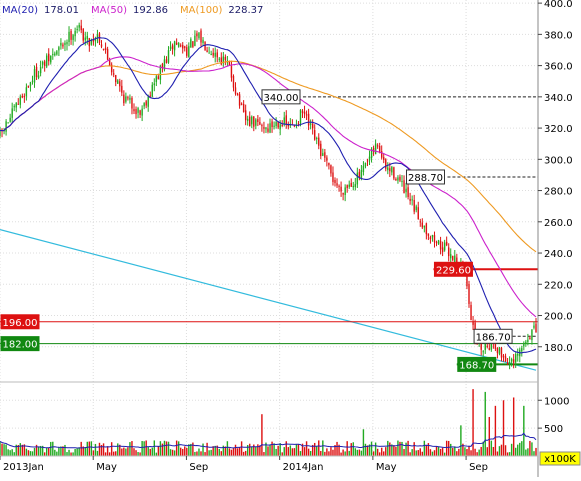  Describe the element at coordinates (556, 401) in the screenshot. I see `volume-tick-label: 1000` at that location.